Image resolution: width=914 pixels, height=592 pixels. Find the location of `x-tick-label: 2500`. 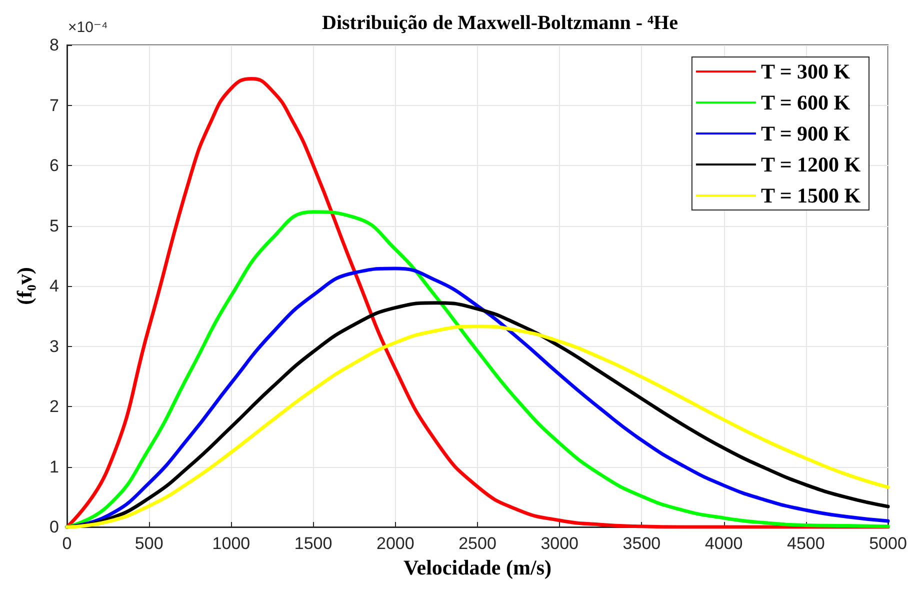

x-tick-label: 2500 is located at coordinates (477, 543).